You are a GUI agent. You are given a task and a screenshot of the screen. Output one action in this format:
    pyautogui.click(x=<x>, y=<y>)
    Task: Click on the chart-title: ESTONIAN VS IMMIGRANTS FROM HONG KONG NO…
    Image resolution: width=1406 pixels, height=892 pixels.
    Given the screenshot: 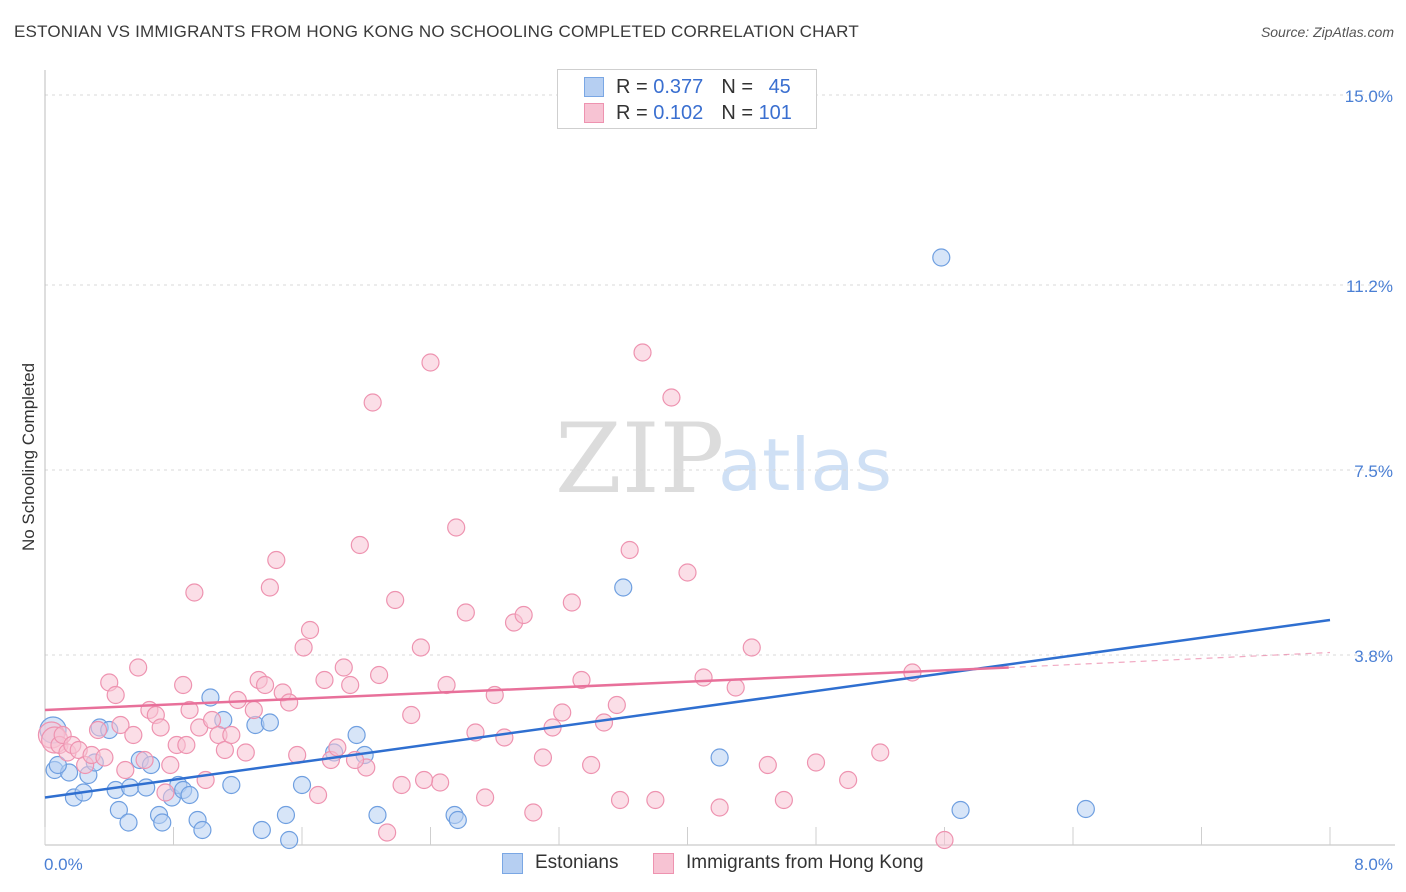 What is the action you would take?
    pyautogui.click(x=436, y=31)
    